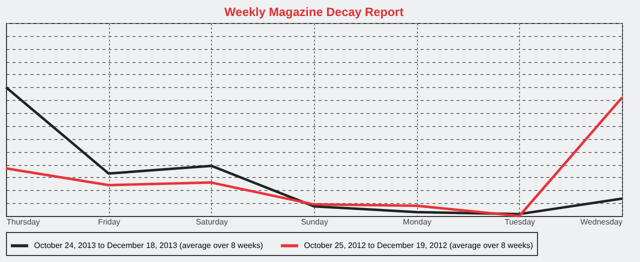  What do you see at coordinates (601, 222) in the screenshot?
I see `x-tick-label: Wednesday` at bounding box center [601, 222].